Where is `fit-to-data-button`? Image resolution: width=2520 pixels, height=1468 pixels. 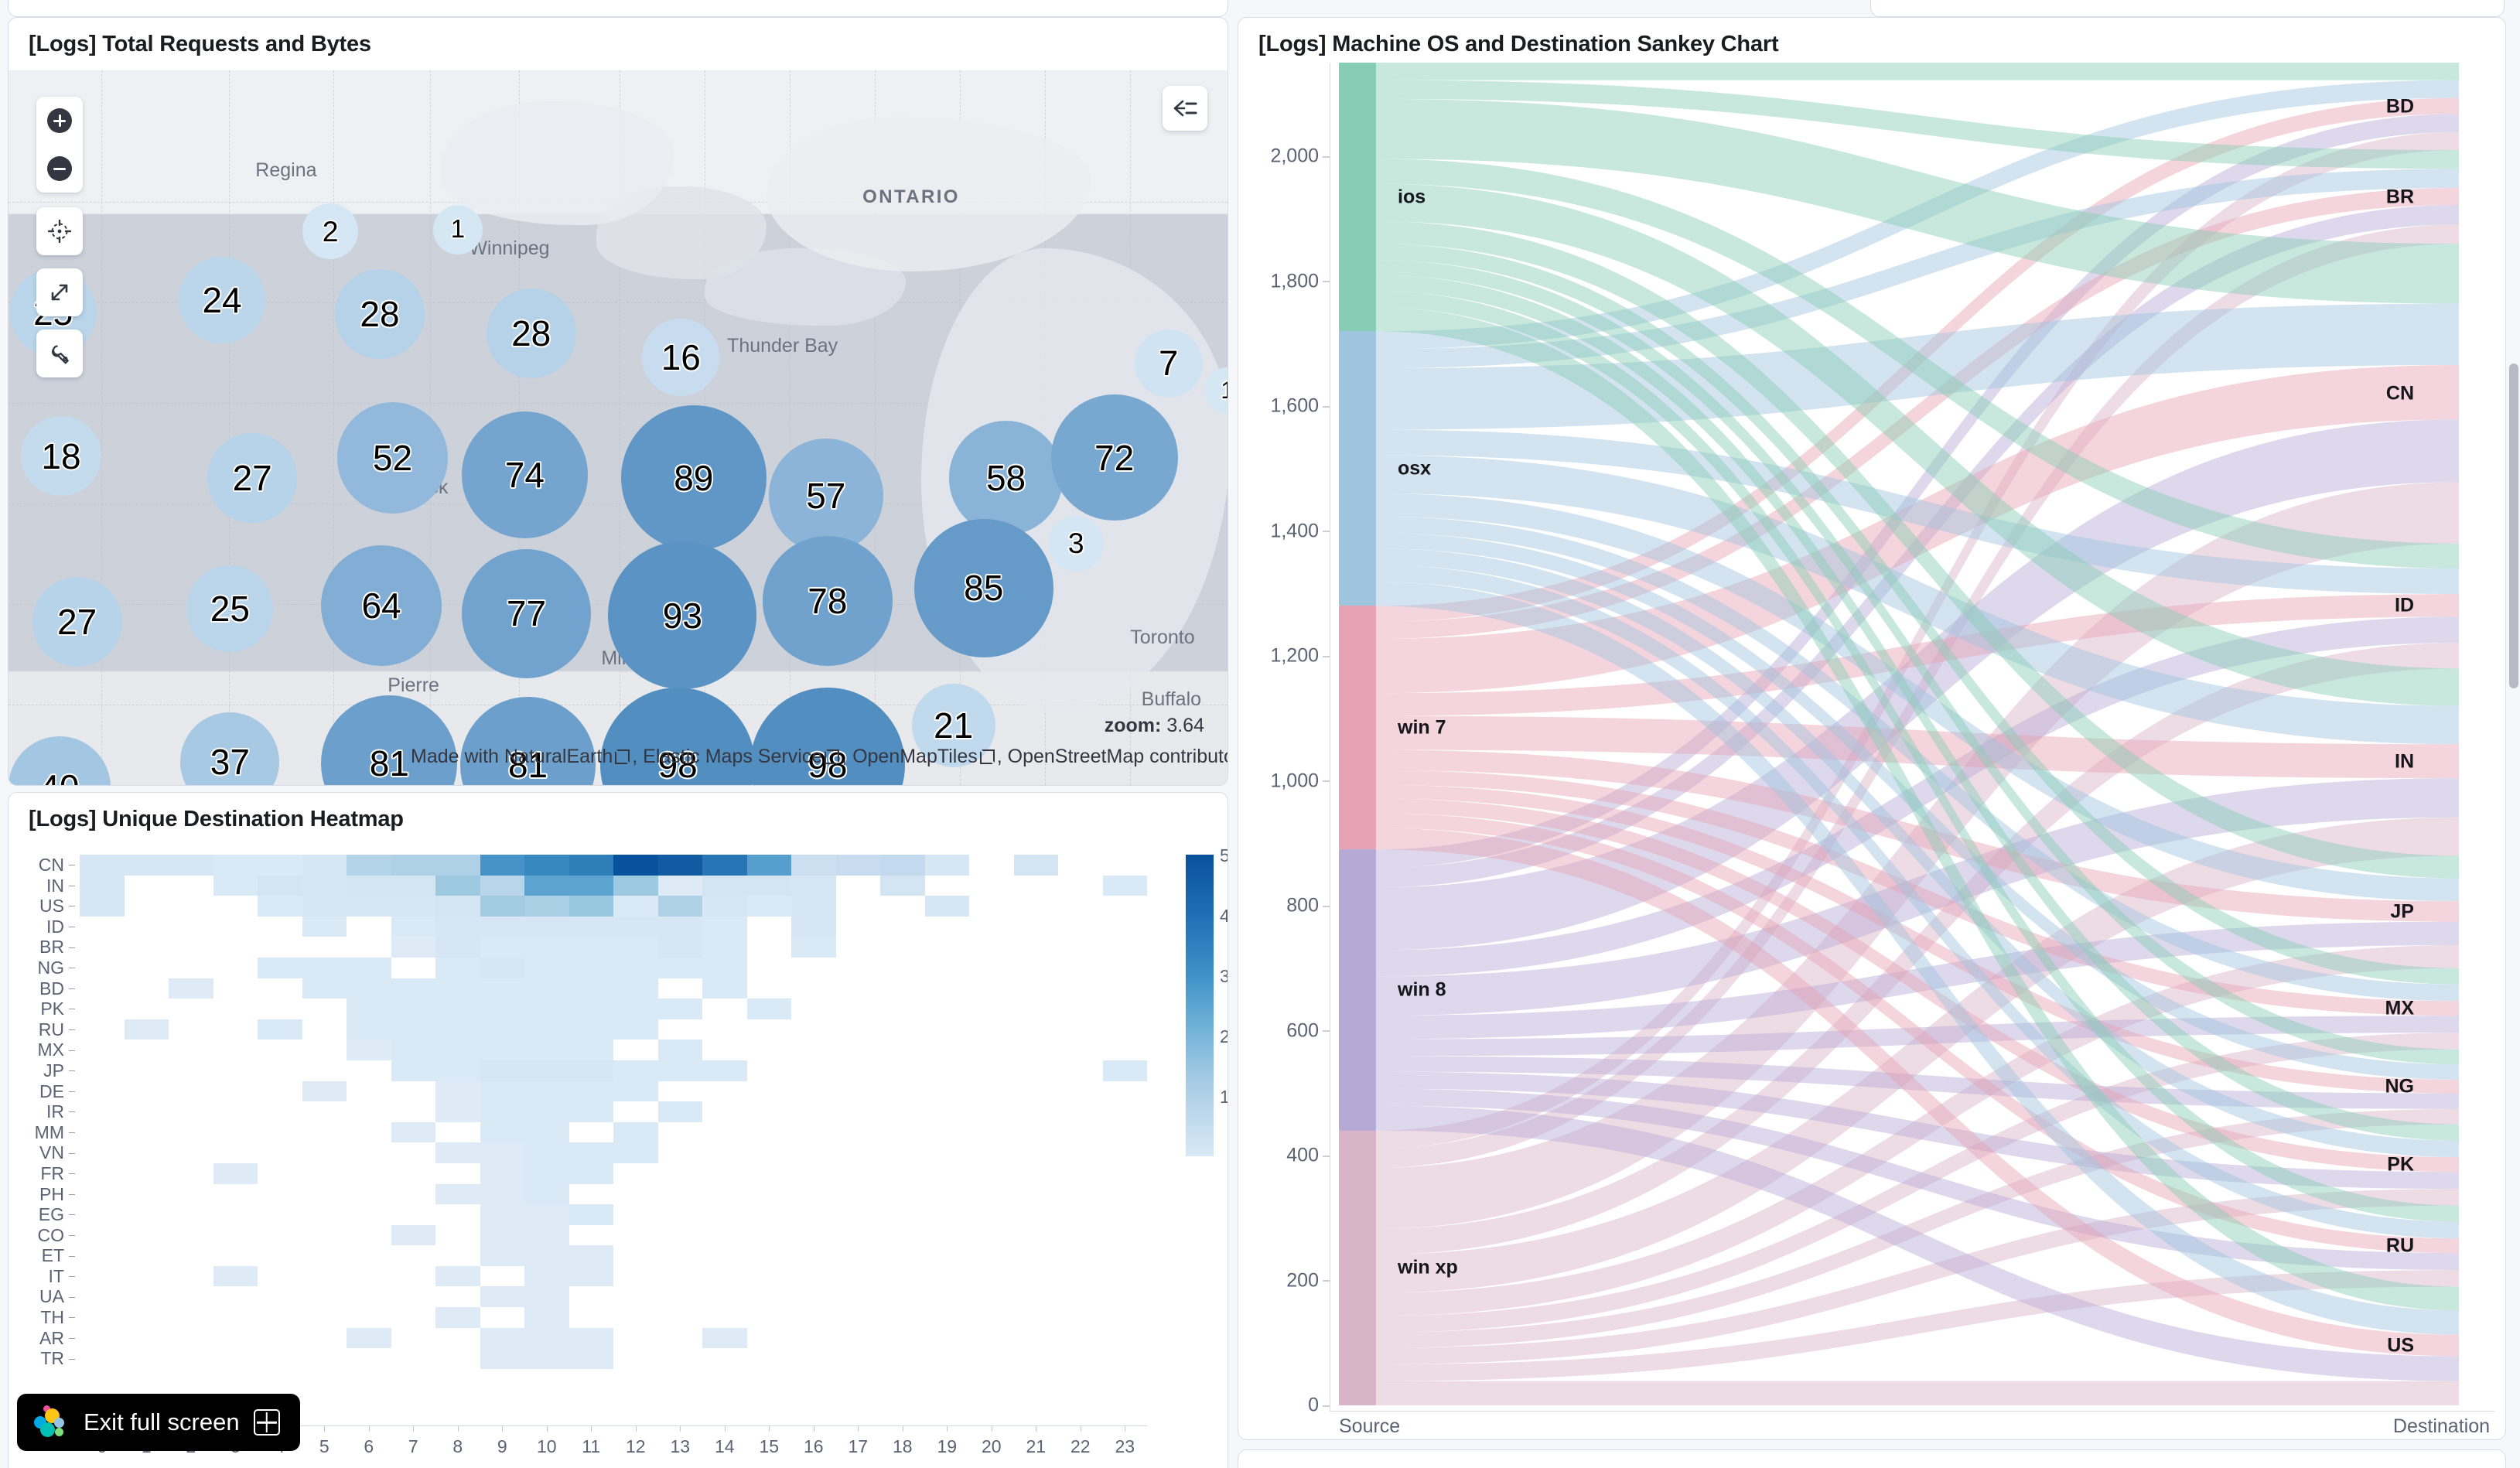
fit-to-data-button is located at coordinates (59, 231).